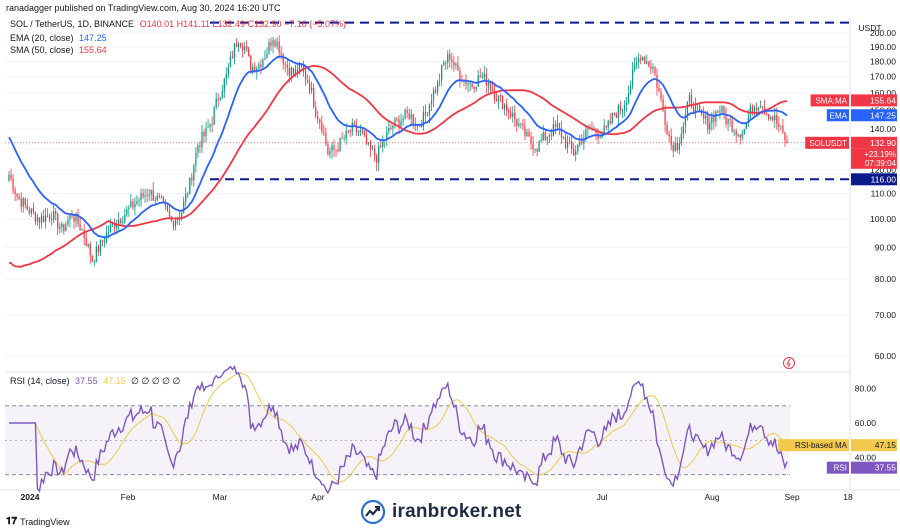 The image size is (900, 531). I want to click on legend-rsi-value: 37.55, so click(86, 381).